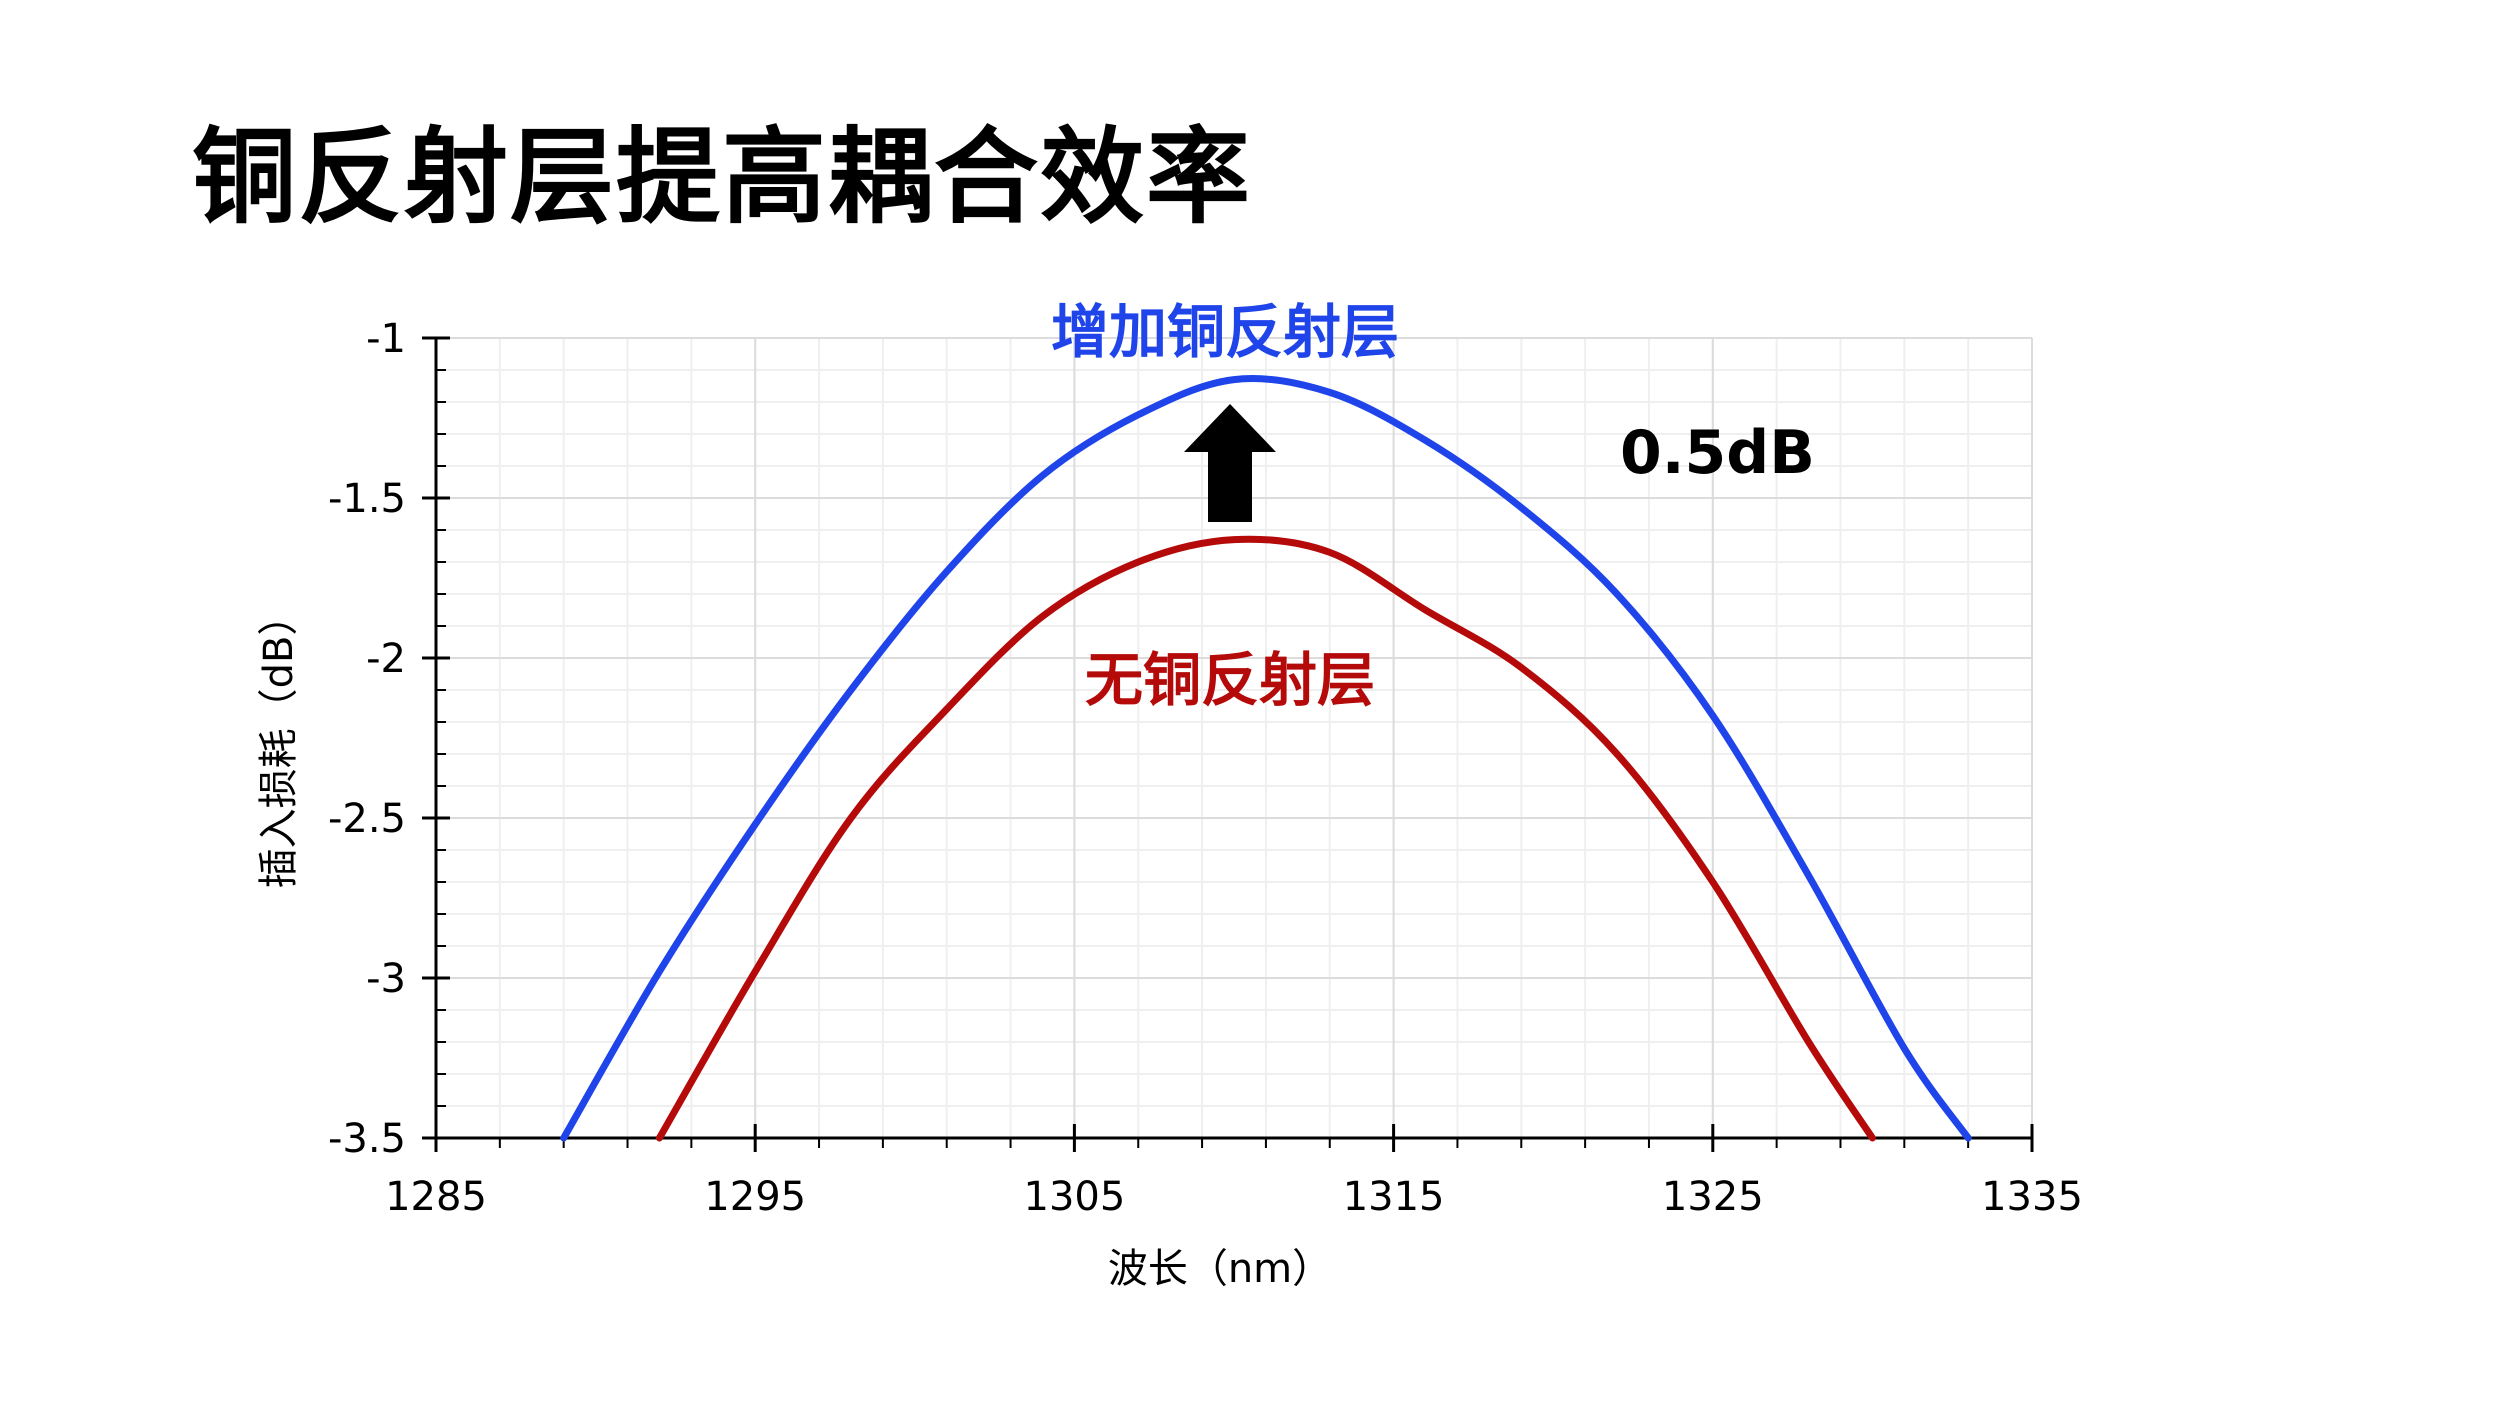 The width and height of the screenshot is (2500, 1406). Describe the element at coordinates (2032, 1197) in the screenshot. I see `x-tick-label: 1335` at that location.